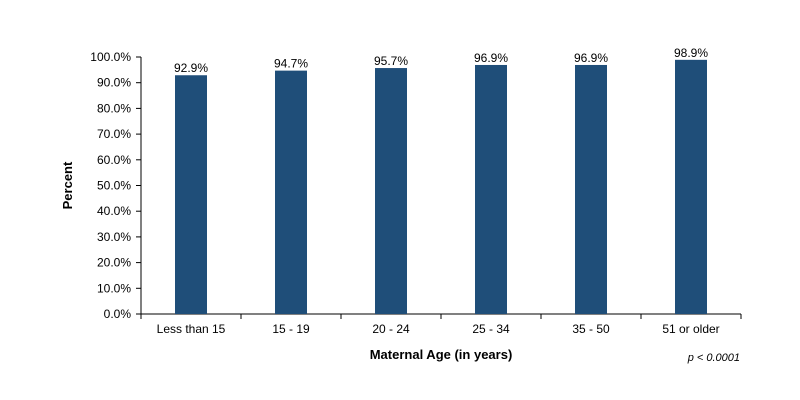 This screenshot has height=400, width=800. I want to click on y-tick-label: 70.0%, so click(114, 134).